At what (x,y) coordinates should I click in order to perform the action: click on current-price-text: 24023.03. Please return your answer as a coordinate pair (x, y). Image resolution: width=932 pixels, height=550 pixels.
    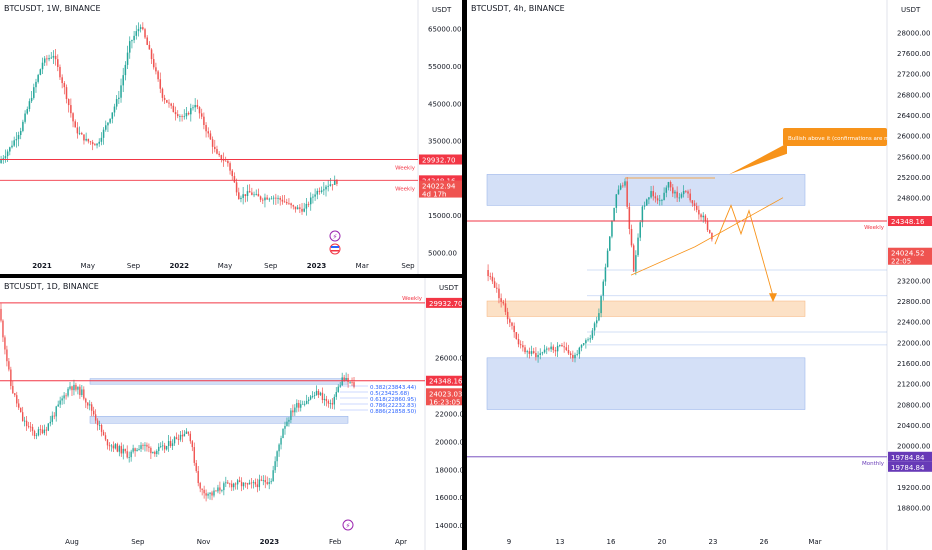
    Looking at the image, I should click on (445, 394).